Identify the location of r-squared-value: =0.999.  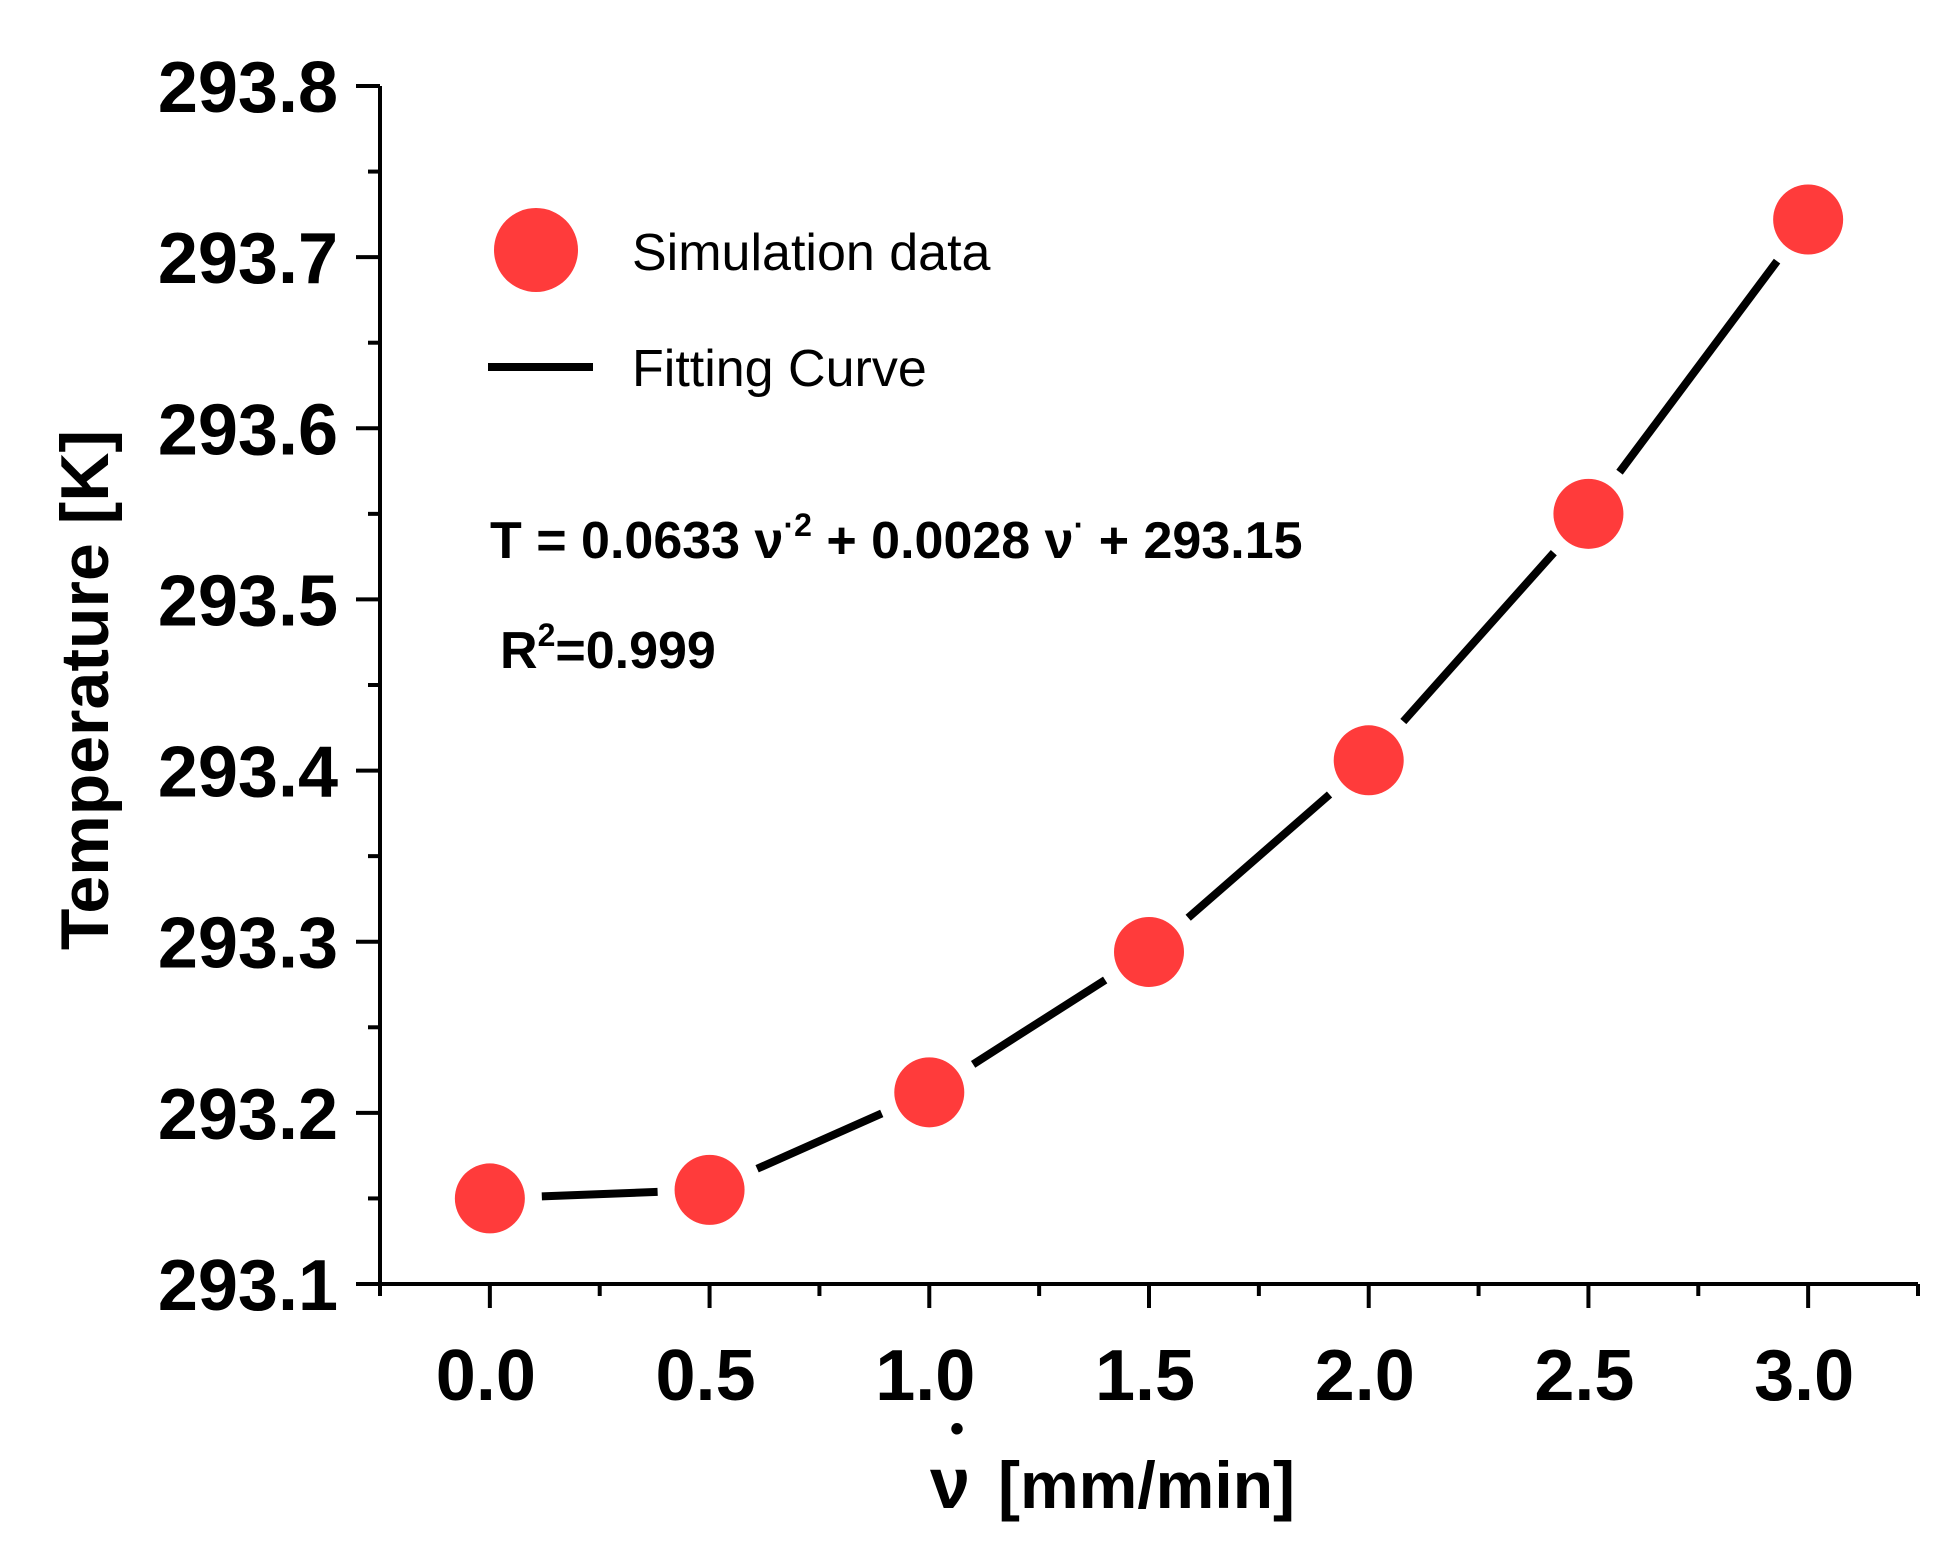
(635, 651).